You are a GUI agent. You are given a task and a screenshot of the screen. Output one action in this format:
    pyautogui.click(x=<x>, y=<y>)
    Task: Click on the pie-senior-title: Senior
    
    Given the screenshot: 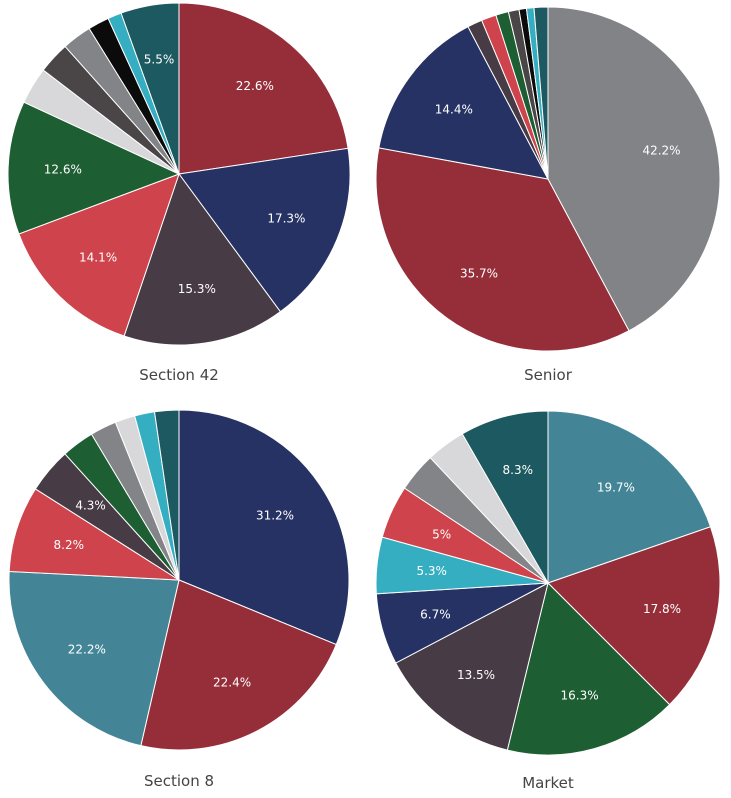 What is the action you would take?
    pyautogui.click(x=548, y=375)
    